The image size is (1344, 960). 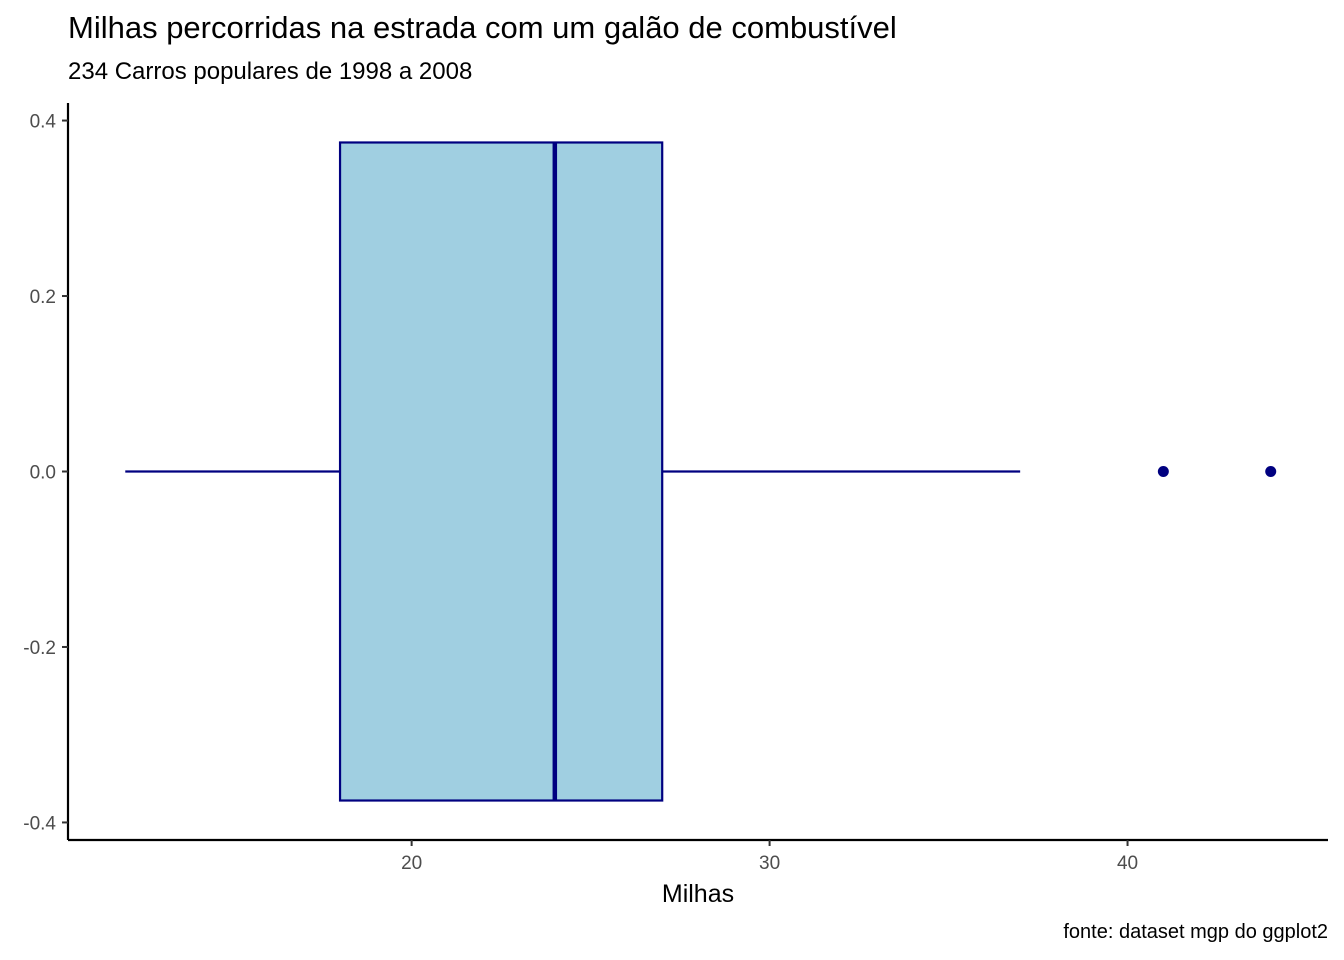 I want to click on y-tick-label: 0.4, so click(x=43, y=122).